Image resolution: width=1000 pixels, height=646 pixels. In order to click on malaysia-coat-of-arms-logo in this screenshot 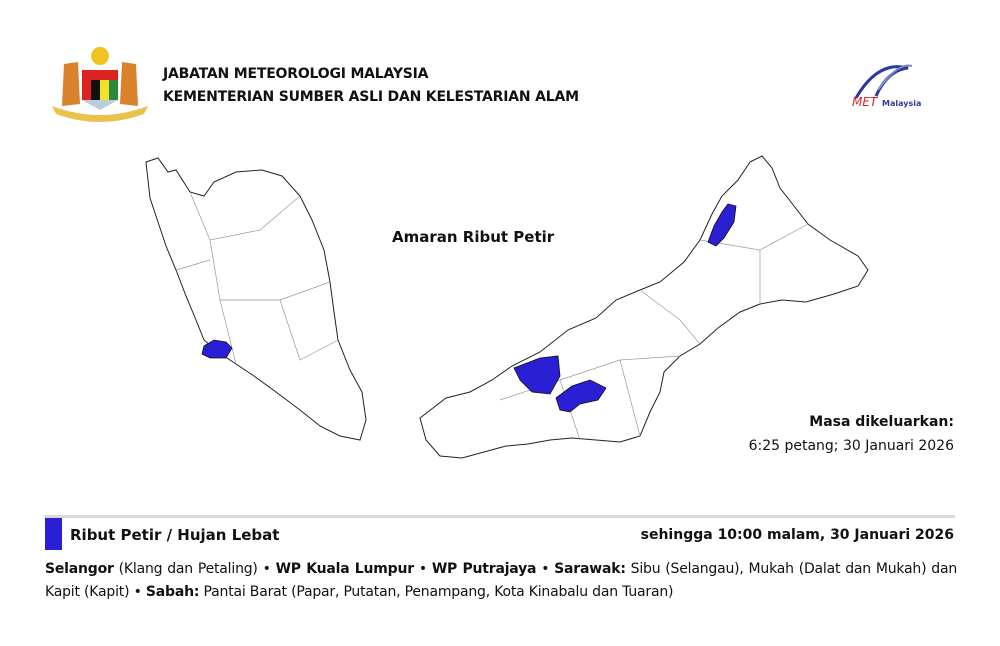, I will do `click(100, 84)`.